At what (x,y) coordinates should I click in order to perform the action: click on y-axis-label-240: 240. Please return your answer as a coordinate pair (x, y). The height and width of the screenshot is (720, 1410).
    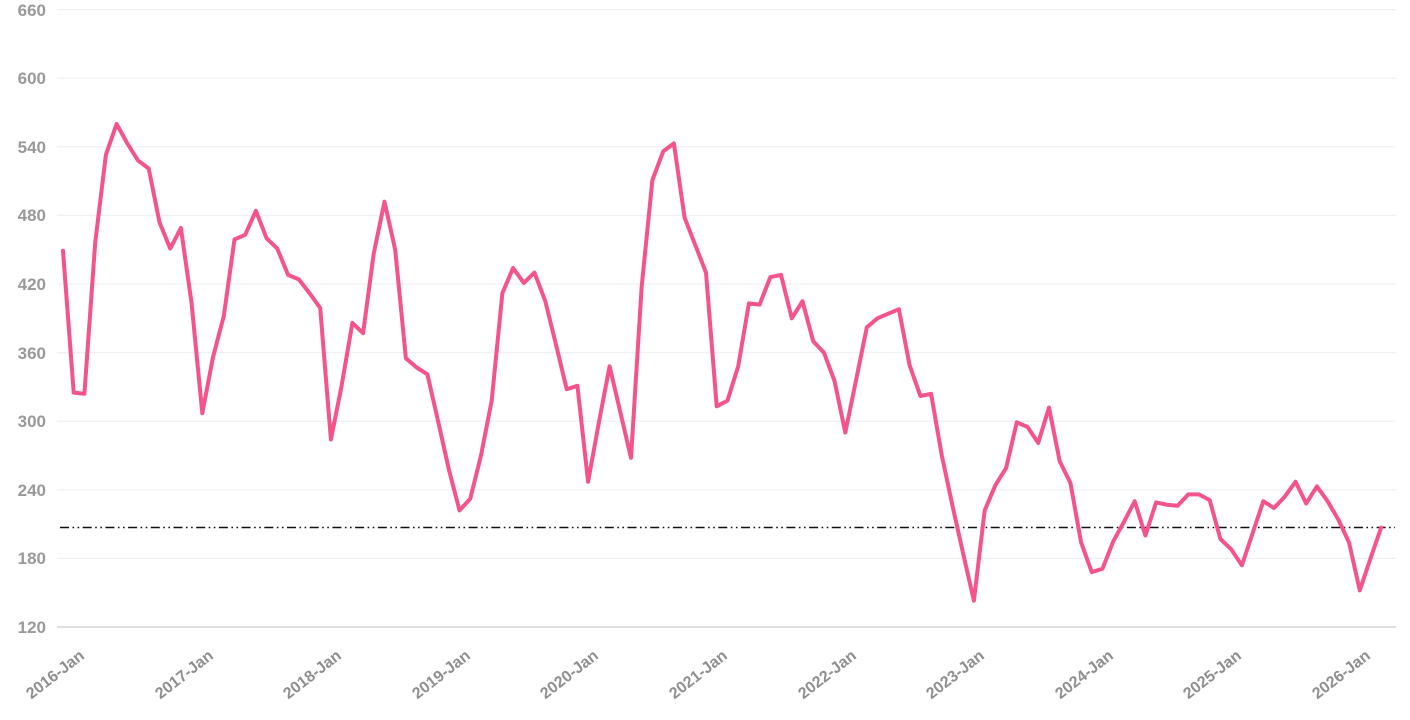
    Looking at the image, I should click on (31, 490).